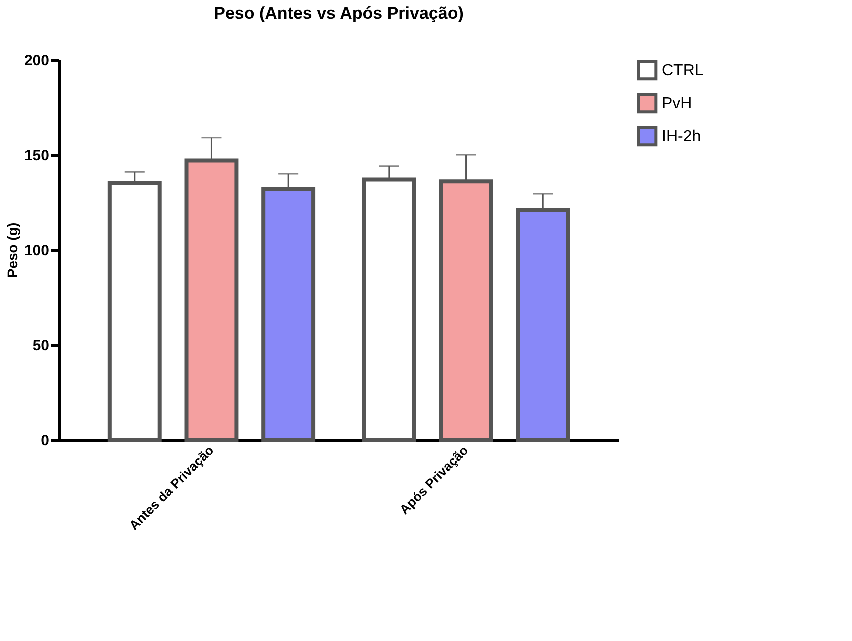  Describe the element at coordinates (37, 251) in the screenshot. I see `y-tick-label: 100` at that location.